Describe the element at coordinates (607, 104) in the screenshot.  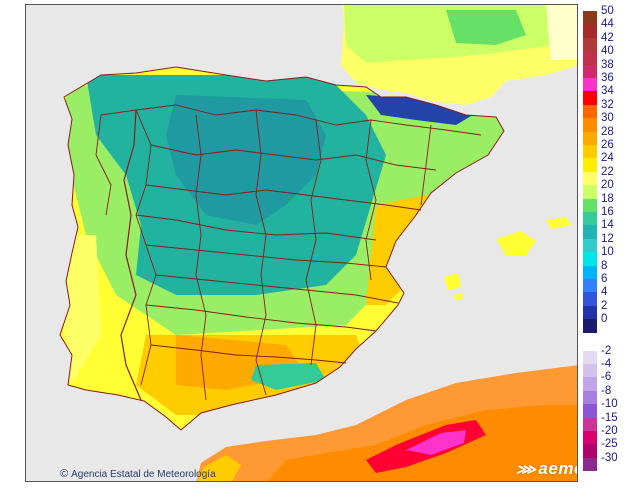
I see `legend-label: 32` at that location.